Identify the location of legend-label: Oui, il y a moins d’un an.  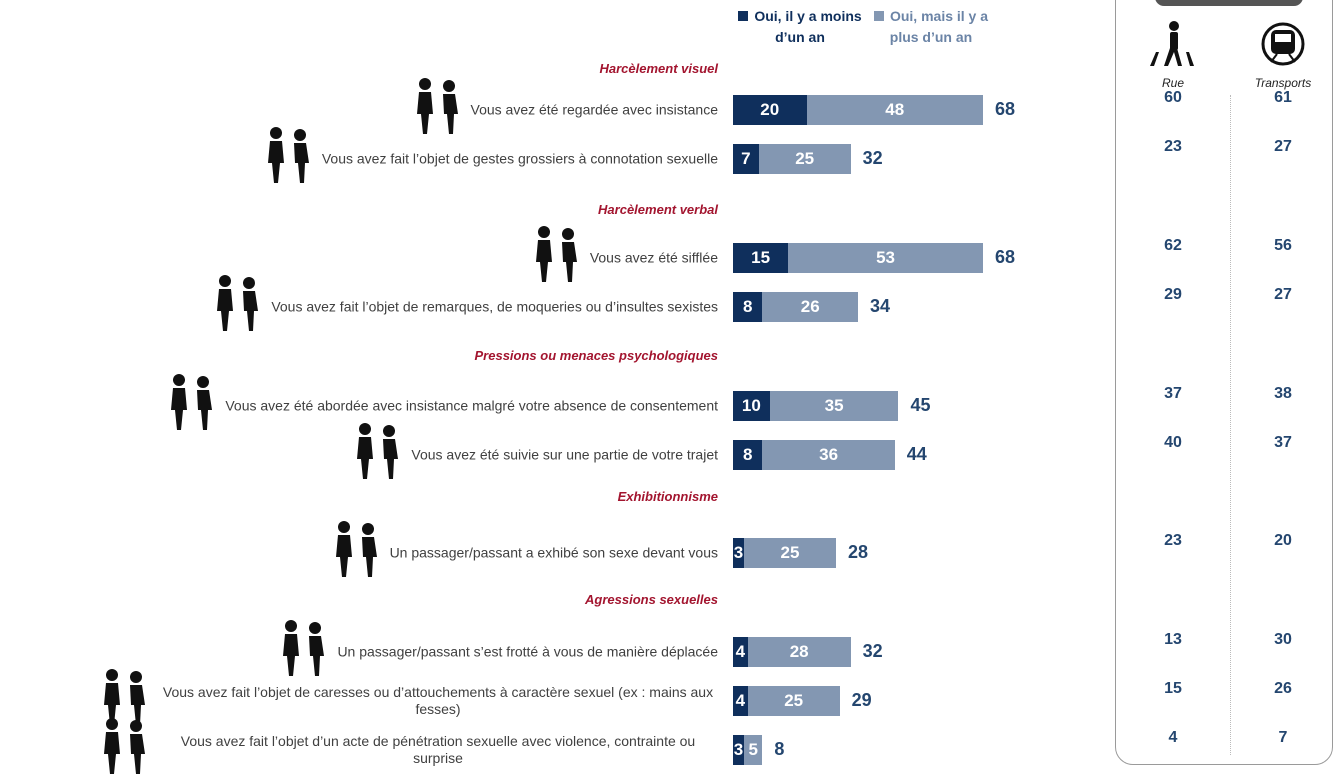
(808, 26).